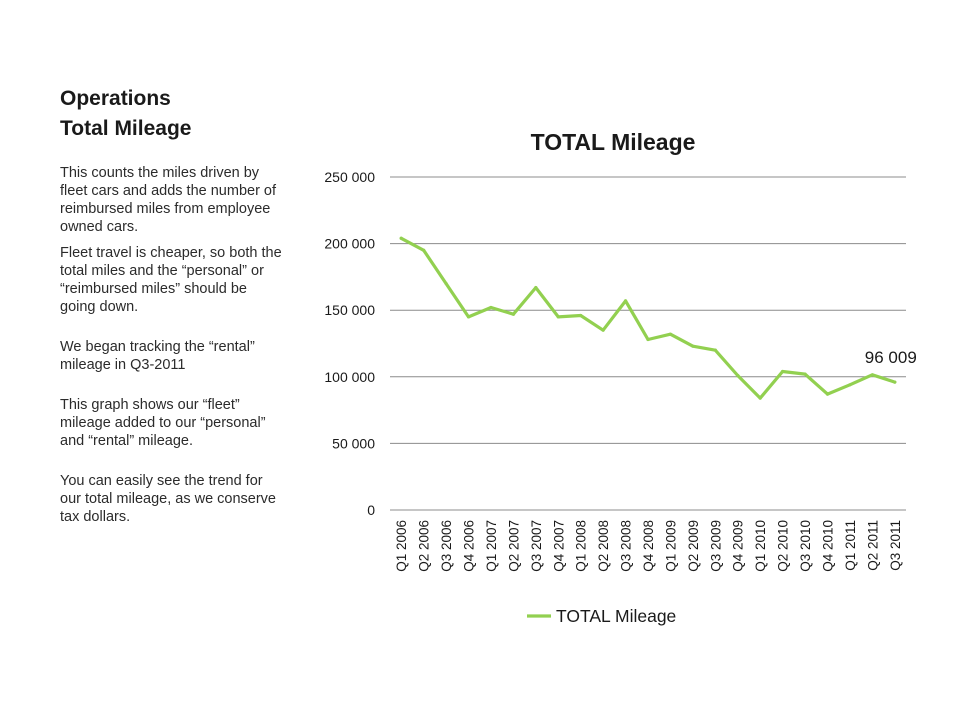 This screenshot has width=960, height=720. I want to click on x-tick-label: Q2 2010, so click(783, 546).